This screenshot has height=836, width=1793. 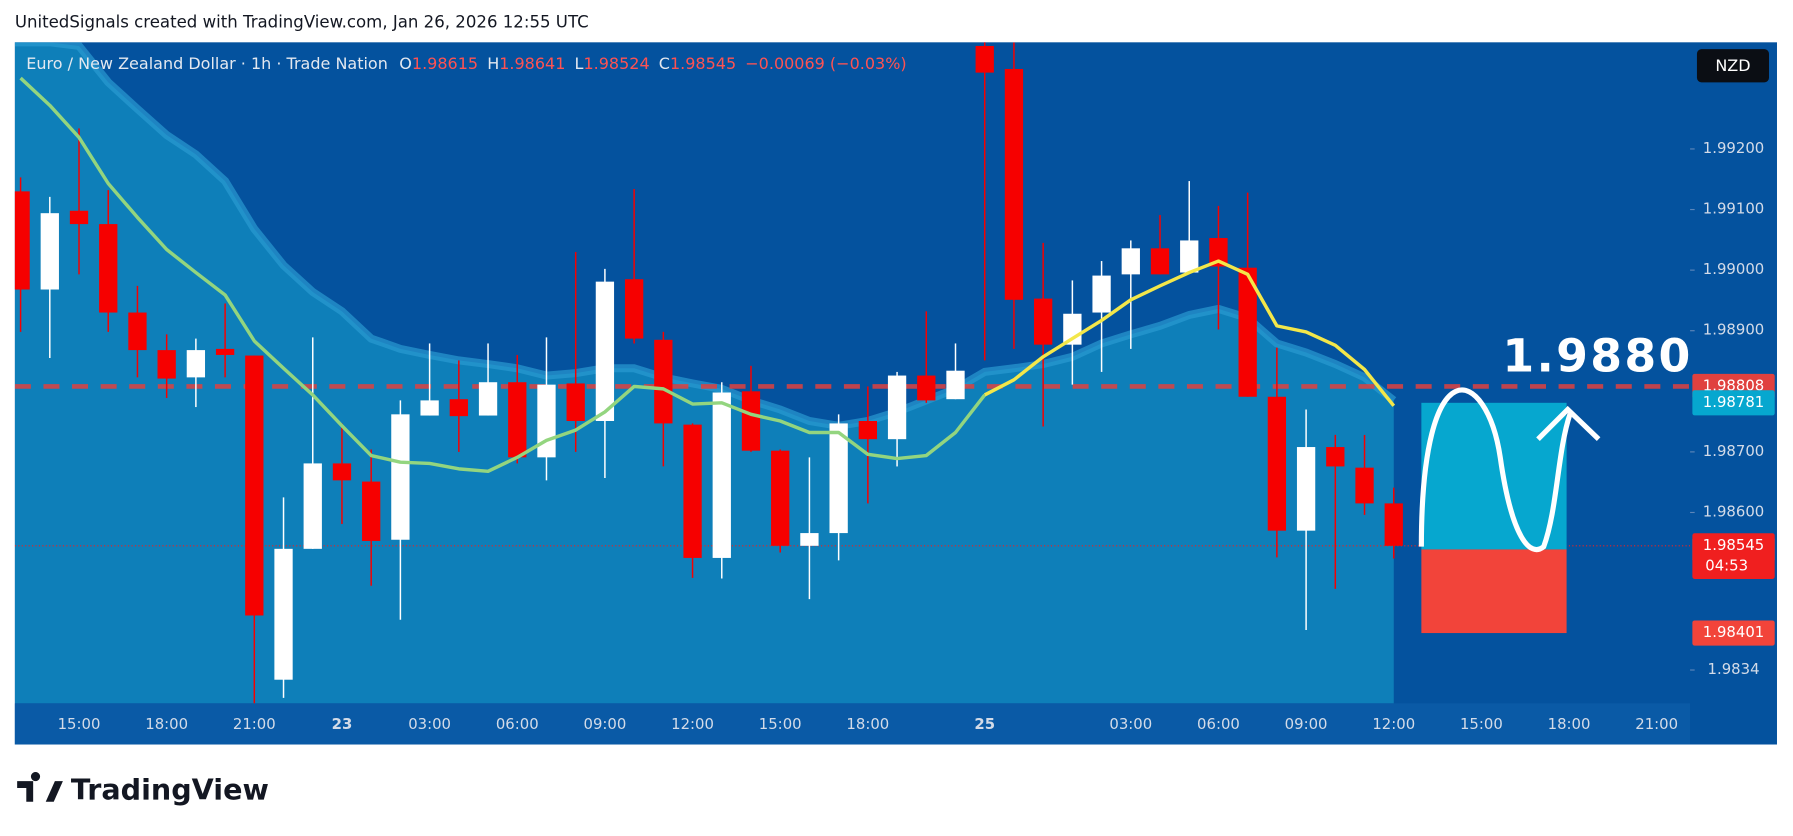 What do you see at coordinates (1733, 269) in the screenshot?
I see `y-tick-label: 1.99000` at bounding box center [1733, 269].